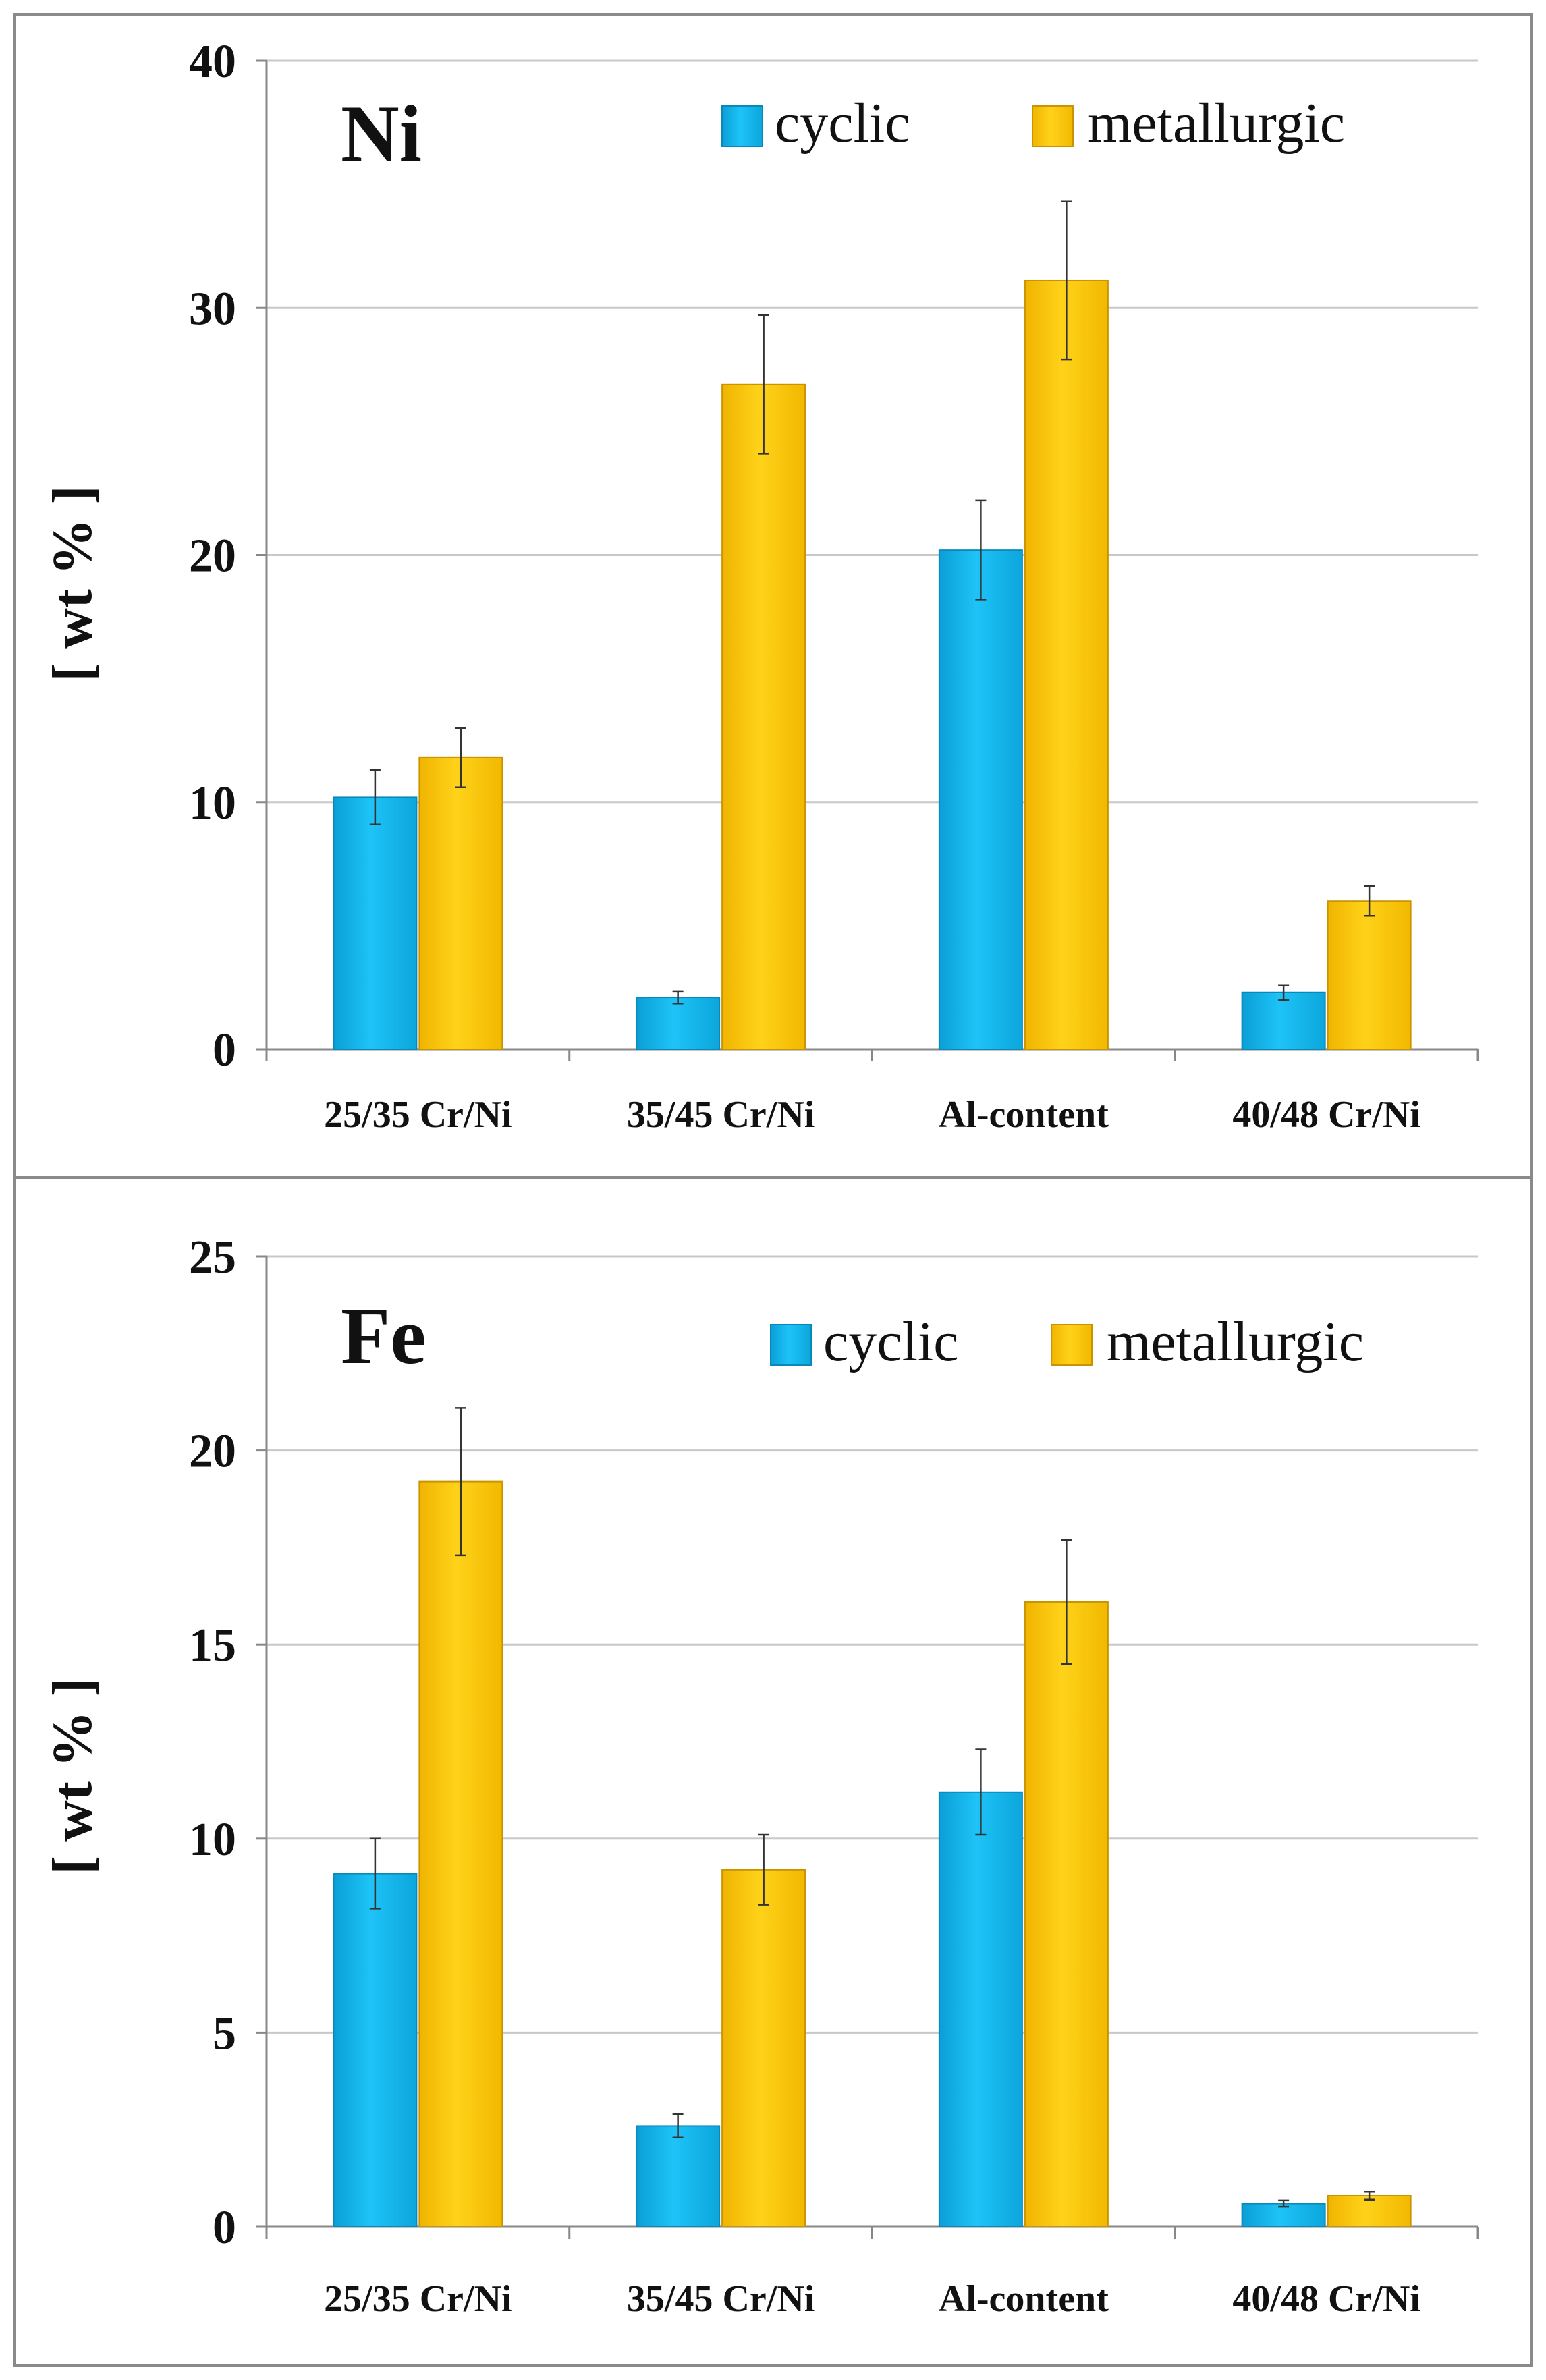 Image resolution: width=1546 pixels, height=2380 pixels. I want to click on y-tick-label: 25, so click(212, 1257).